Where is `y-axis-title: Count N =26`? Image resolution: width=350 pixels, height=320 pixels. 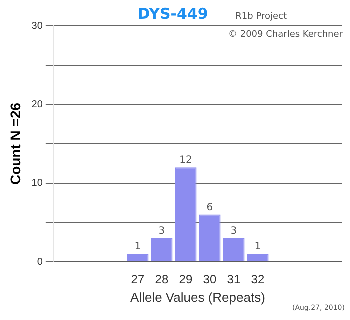
y-axis-title: Count N =26 is located at coordinates (15, 144).